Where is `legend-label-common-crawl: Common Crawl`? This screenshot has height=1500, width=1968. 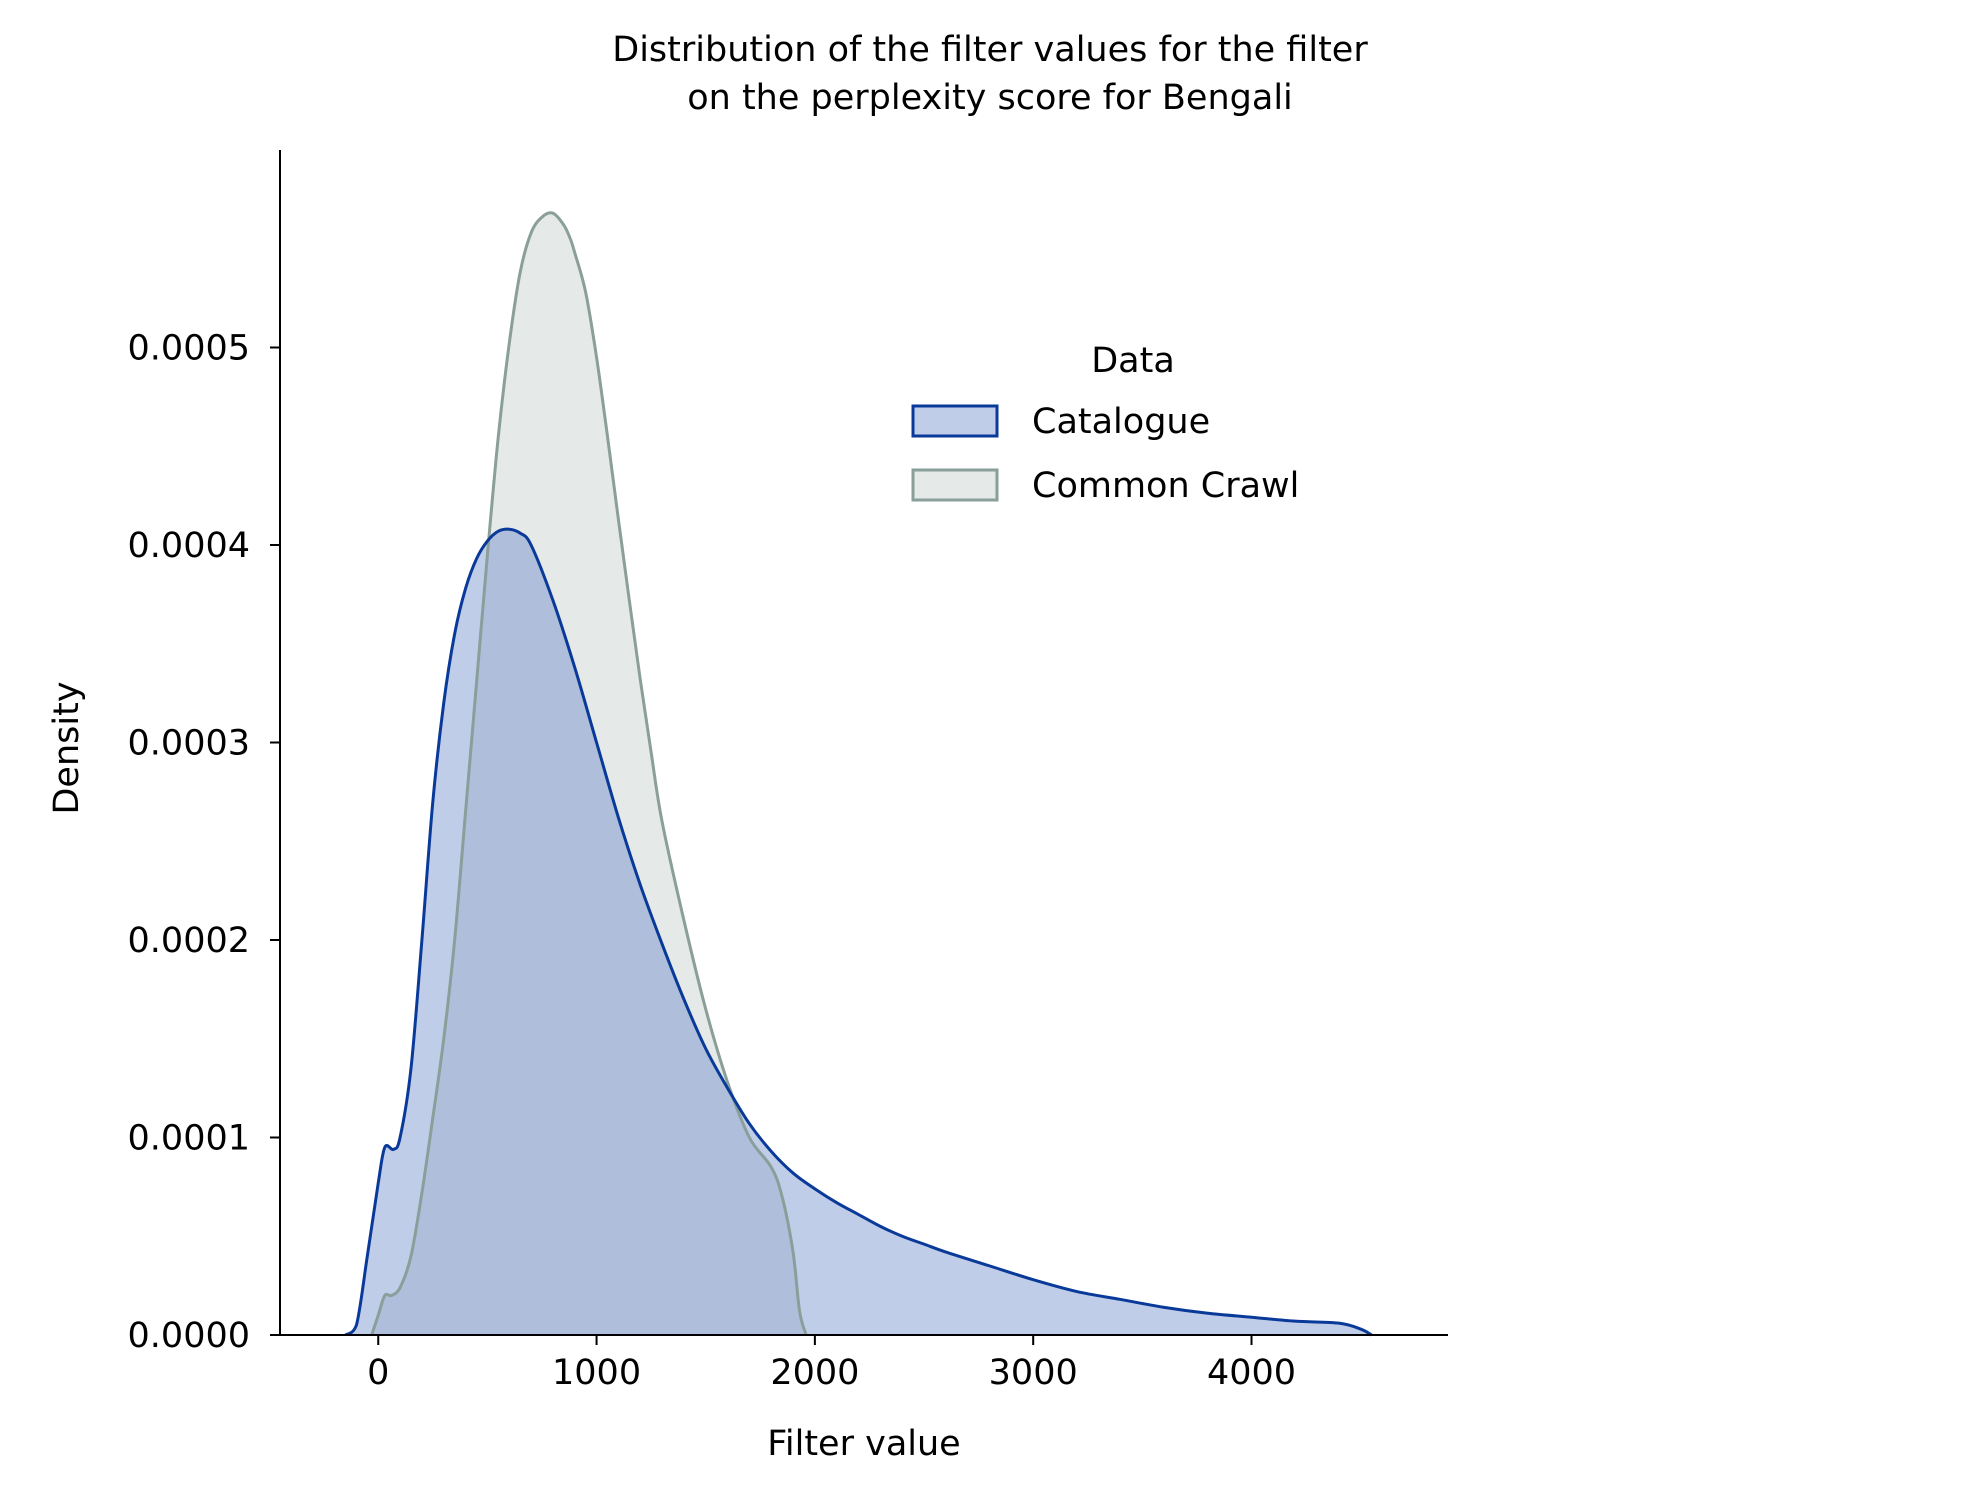
legend-label-common-crawl: Common Crawl is located at coordinates (1165, 486).